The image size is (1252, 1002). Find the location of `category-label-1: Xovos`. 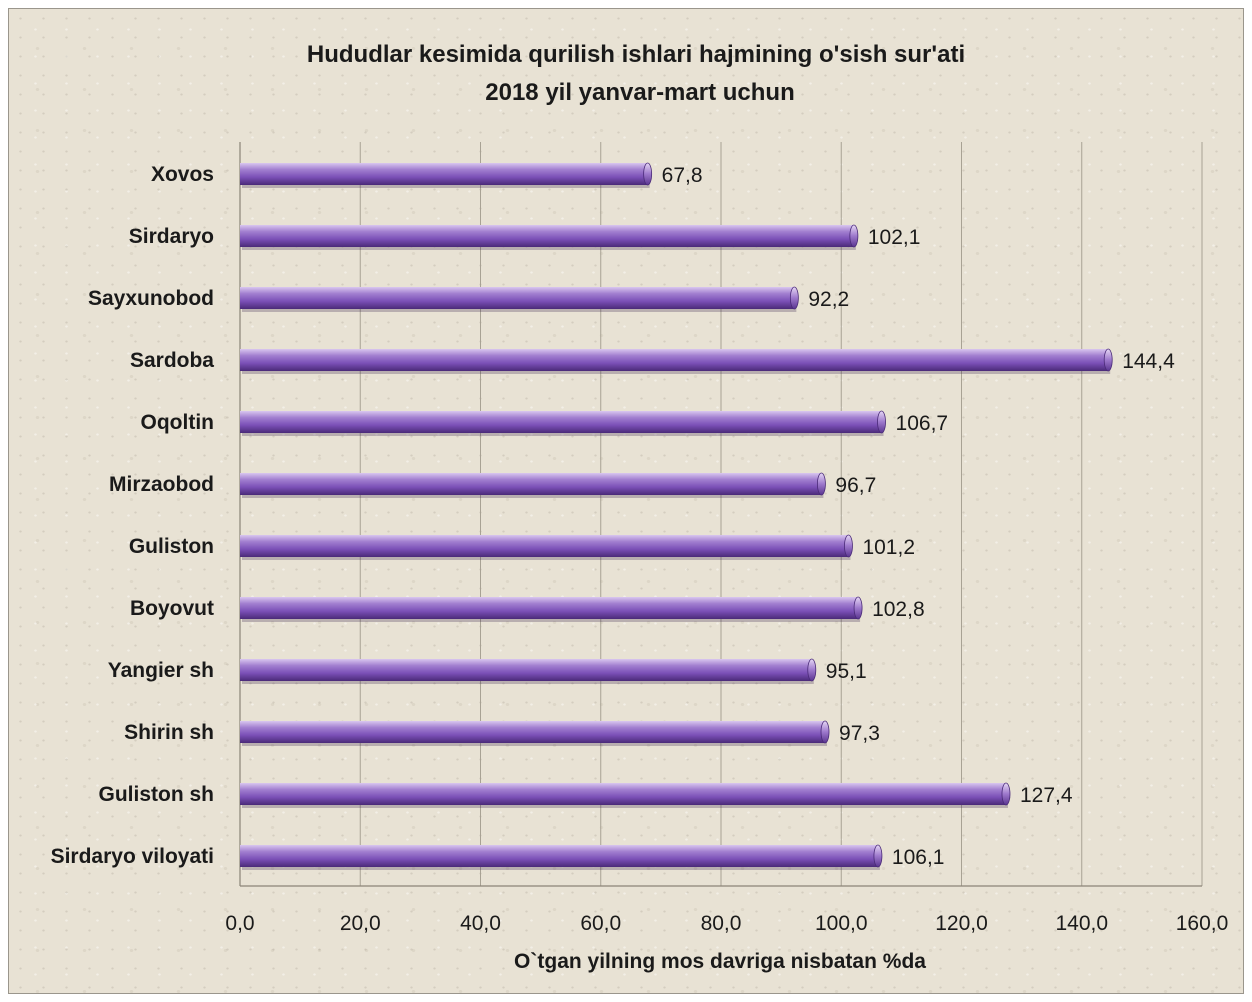

category-label-1: Xovos is located at coordinates (182, 174).